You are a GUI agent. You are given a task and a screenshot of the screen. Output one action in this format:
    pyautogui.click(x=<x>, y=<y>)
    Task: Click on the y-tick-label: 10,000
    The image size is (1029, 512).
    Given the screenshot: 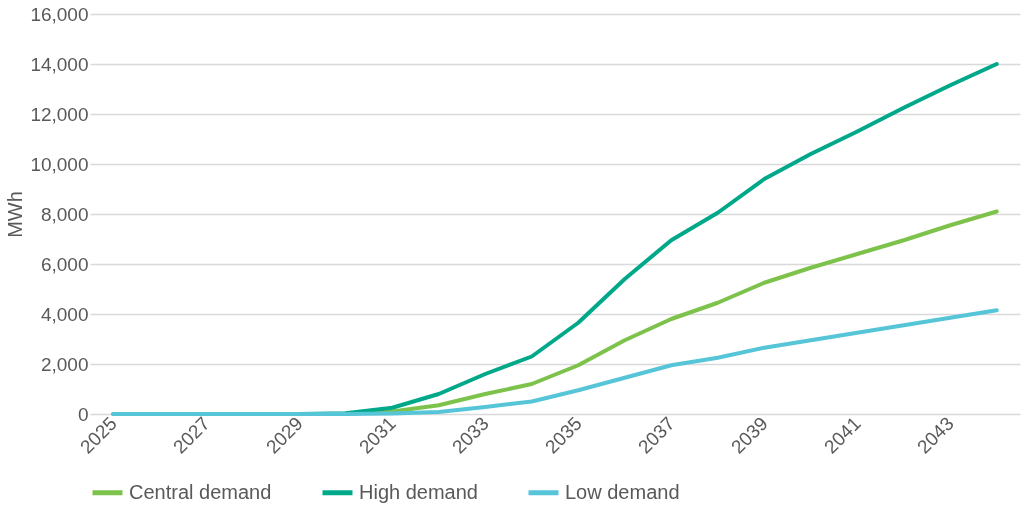 What is the action you would take?
    pyautogui.click(x=59, y=164)
    